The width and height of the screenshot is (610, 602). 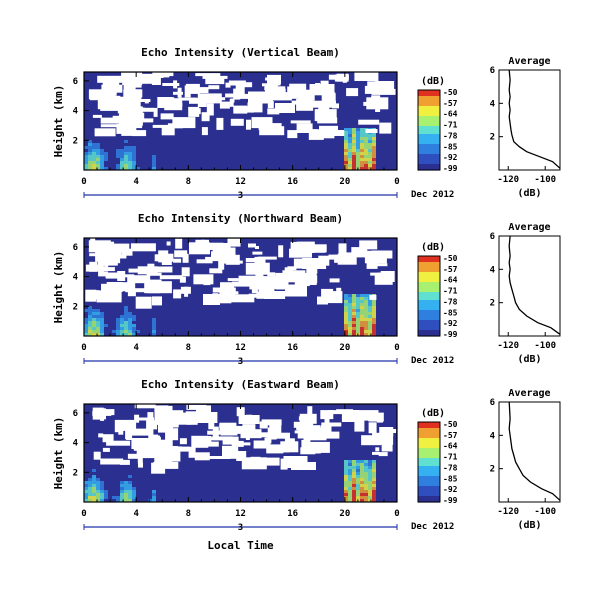 What do you see at coordinates (75, 82) in the screenshot?
I see `y-tick-label: 6` at bounding box center [75, 82].